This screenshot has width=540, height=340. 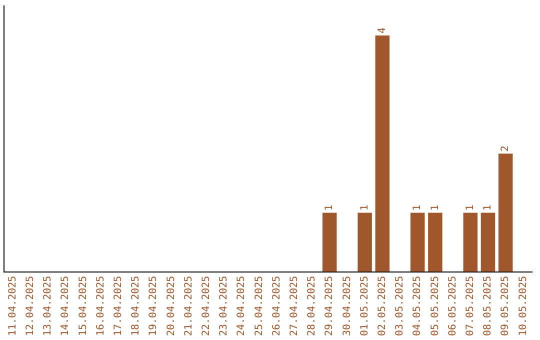 I want to click on x-tick-label: 05.05.2025, so click(x=435, y=306).